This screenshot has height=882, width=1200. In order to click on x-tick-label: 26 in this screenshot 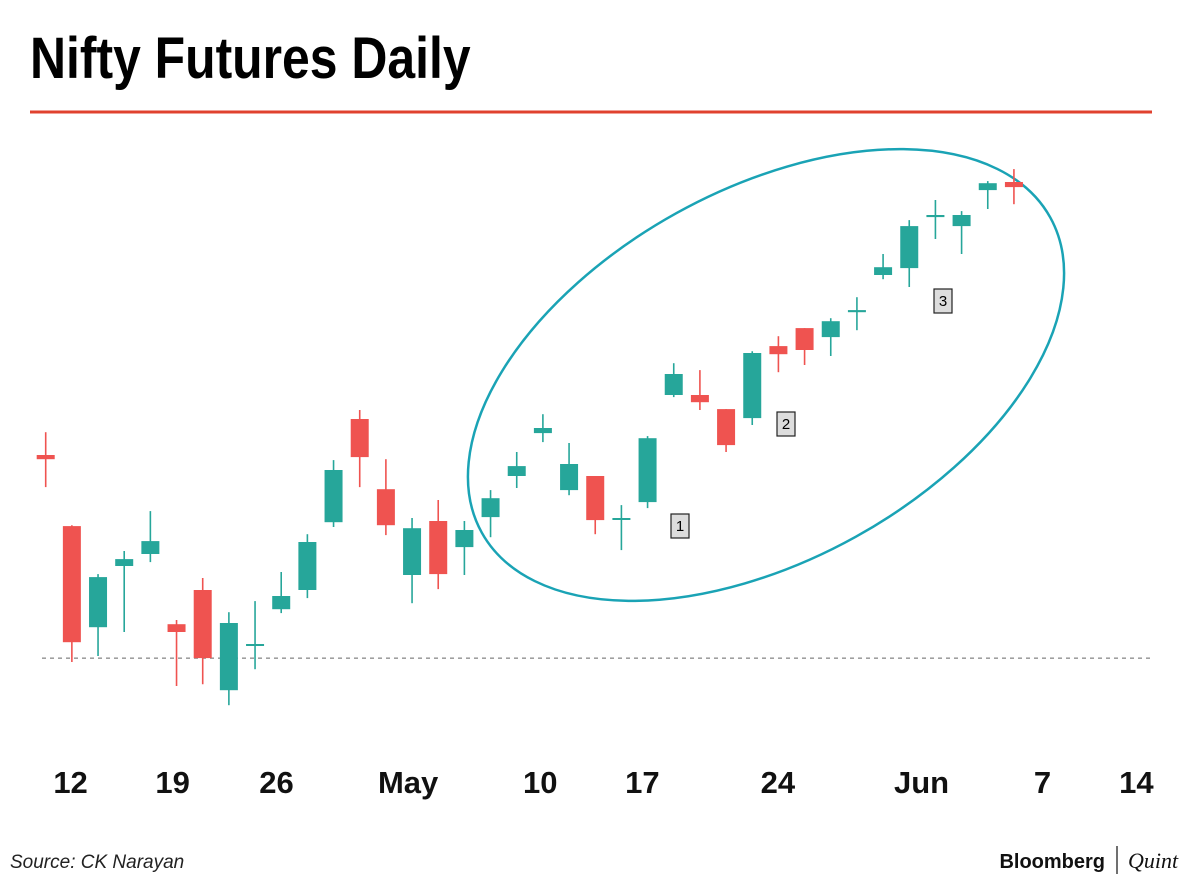, I will do `click(276, 782)`.